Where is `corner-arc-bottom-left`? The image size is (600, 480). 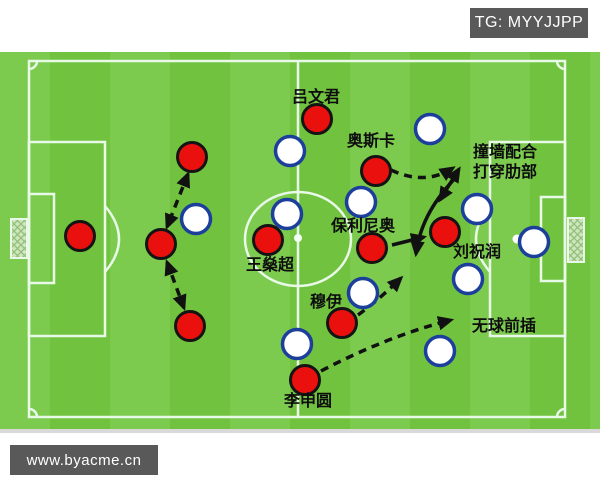
corner-arc-bottom-left is located at coordinates (33, 412).